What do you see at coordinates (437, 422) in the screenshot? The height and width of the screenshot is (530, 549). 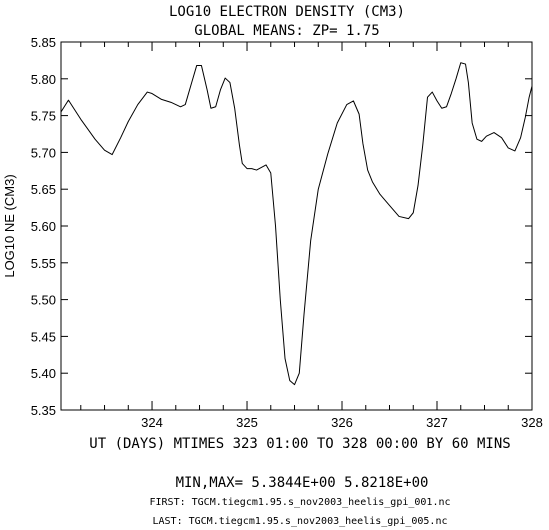 I see `x-tick-label: 327` at bounding box center [437, 422].